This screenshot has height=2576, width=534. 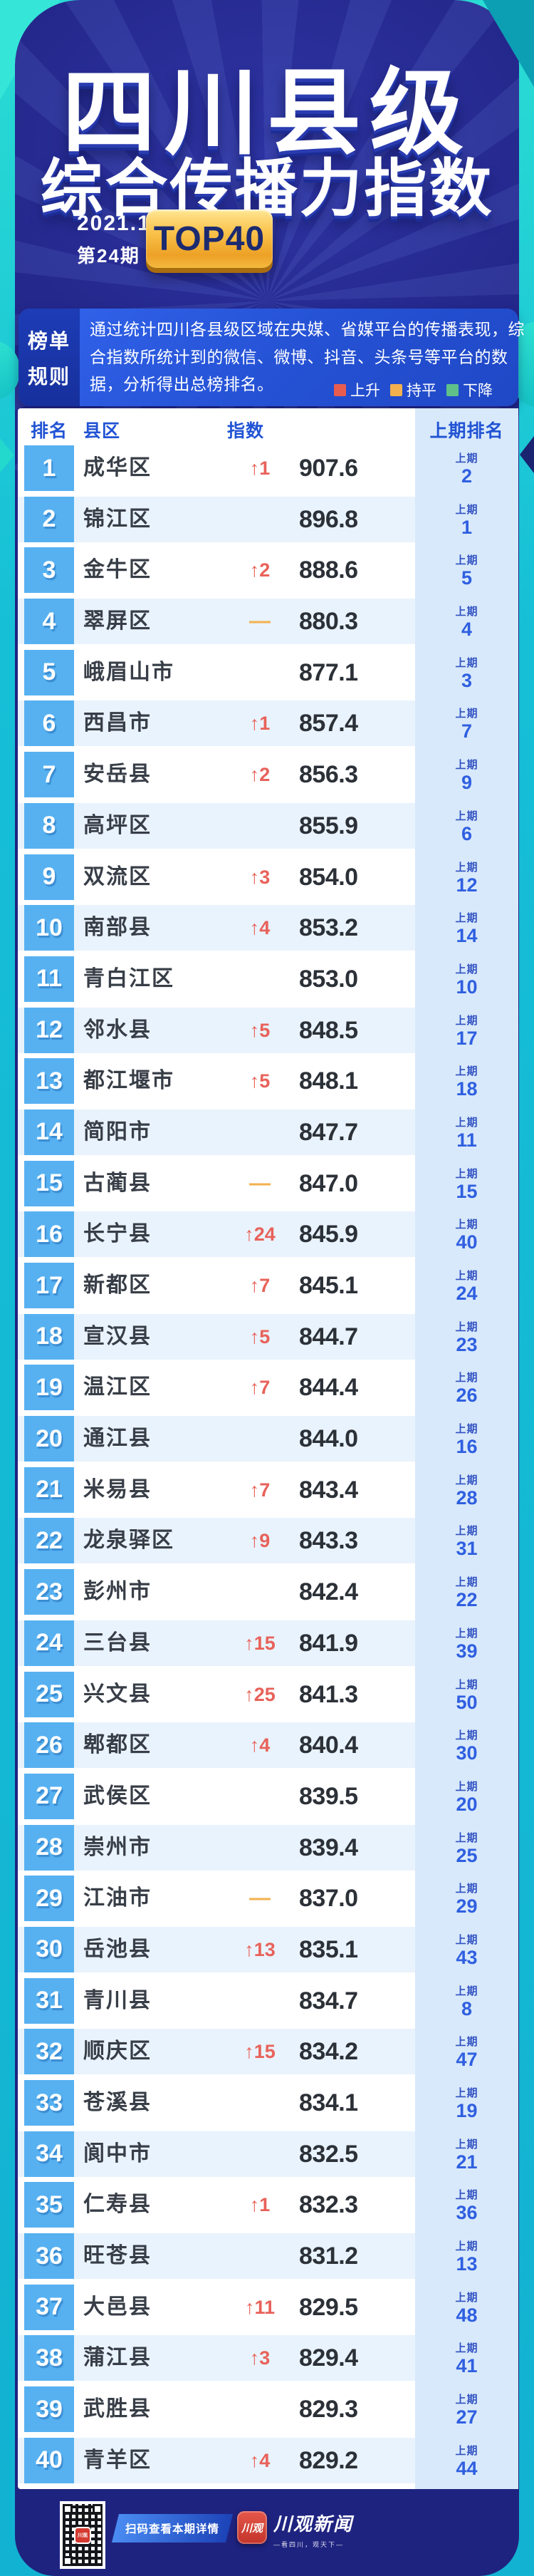 What do you see at coordinates (467, 1549) in the screenshot?
I see `prev-rank-value: 31` at bounding box center [467, 1549].